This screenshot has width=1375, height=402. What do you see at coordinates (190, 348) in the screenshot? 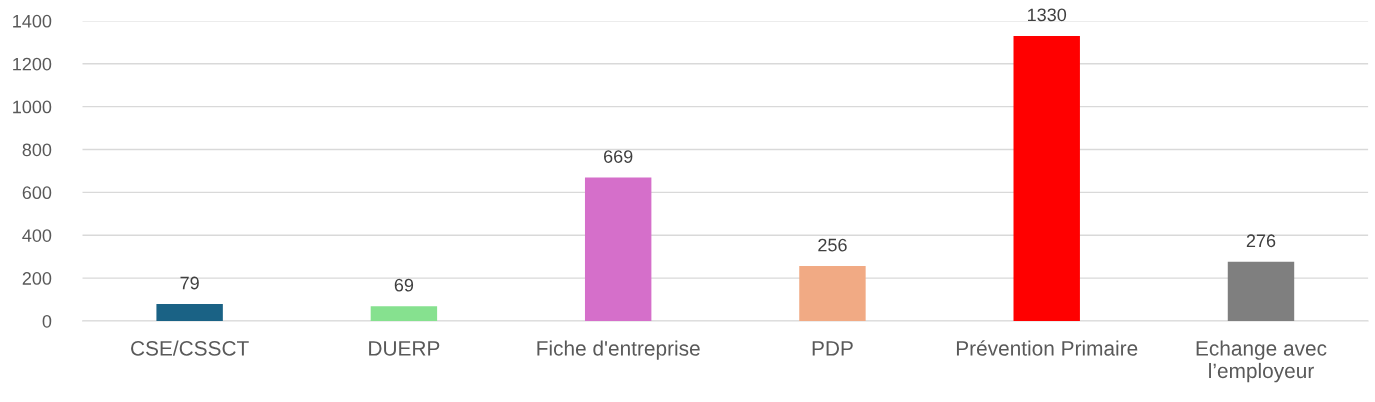
I see `x-tick-label: CSE/CSSCT` at bounding box center [190, 348].